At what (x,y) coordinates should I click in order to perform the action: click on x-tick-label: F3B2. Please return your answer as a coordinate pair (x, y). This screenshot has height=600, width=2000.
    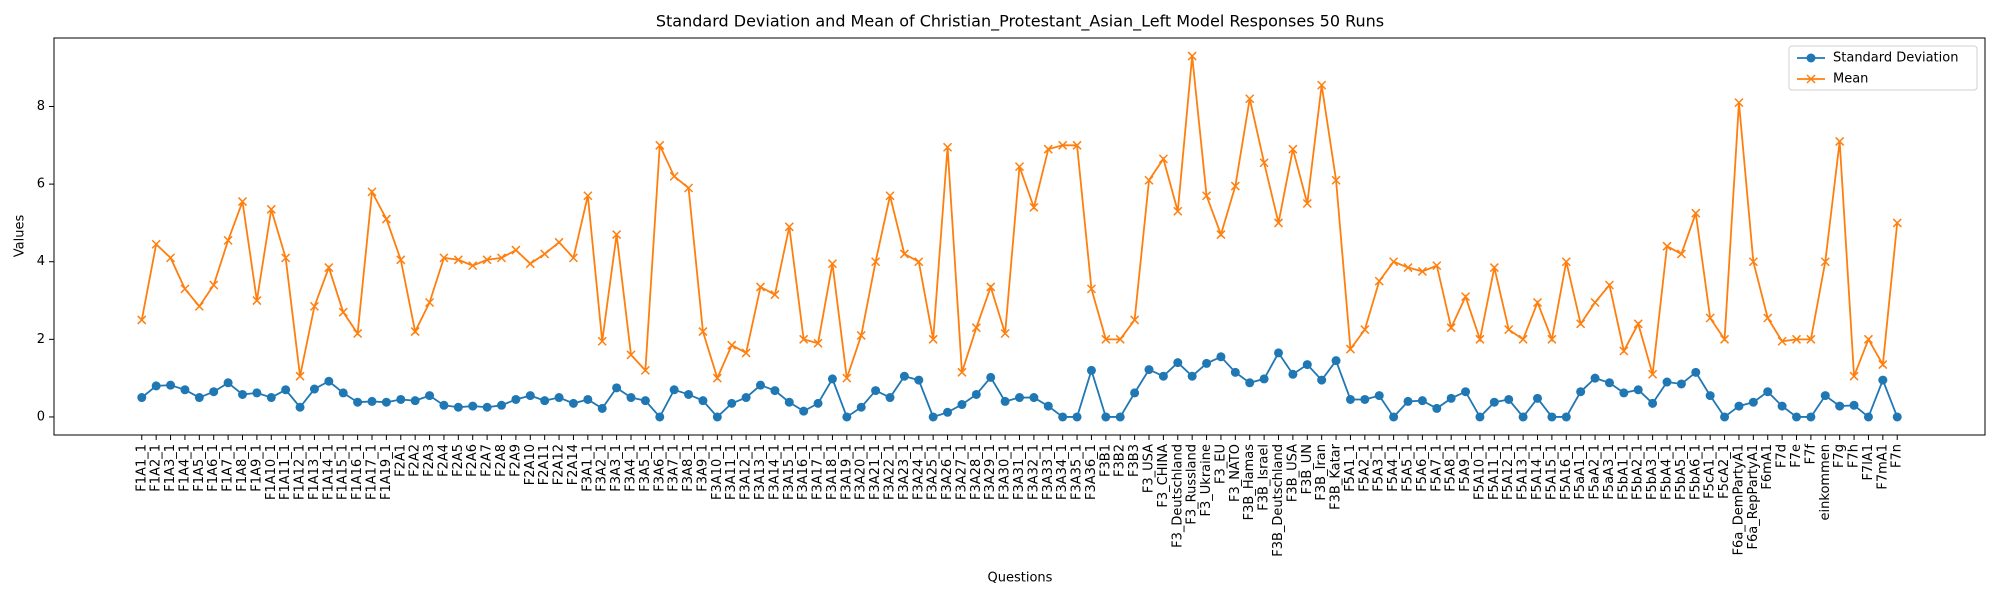
    Looking at the image, I should click on (1120, 460).